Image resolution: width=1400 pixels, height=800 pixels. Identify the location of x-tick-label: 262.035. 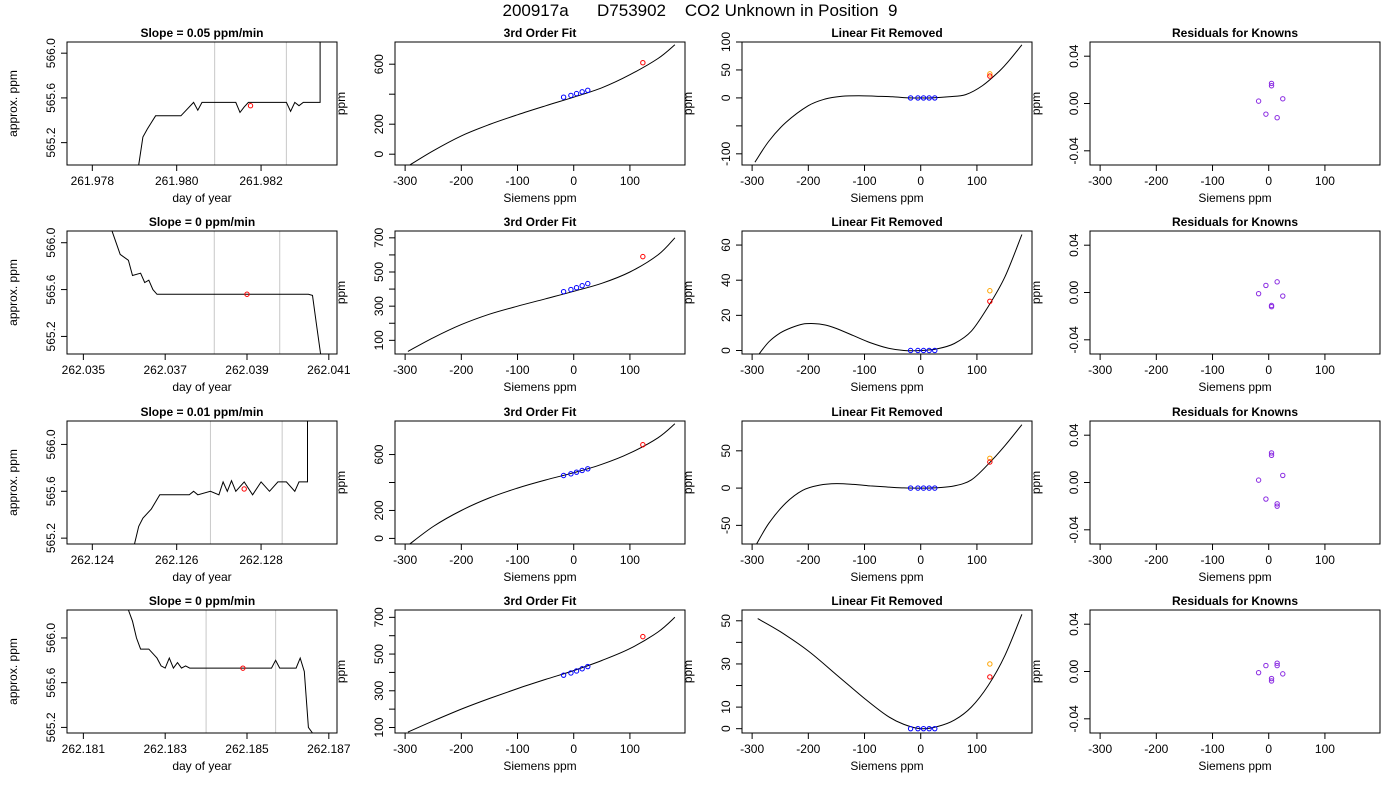
(84, 370).